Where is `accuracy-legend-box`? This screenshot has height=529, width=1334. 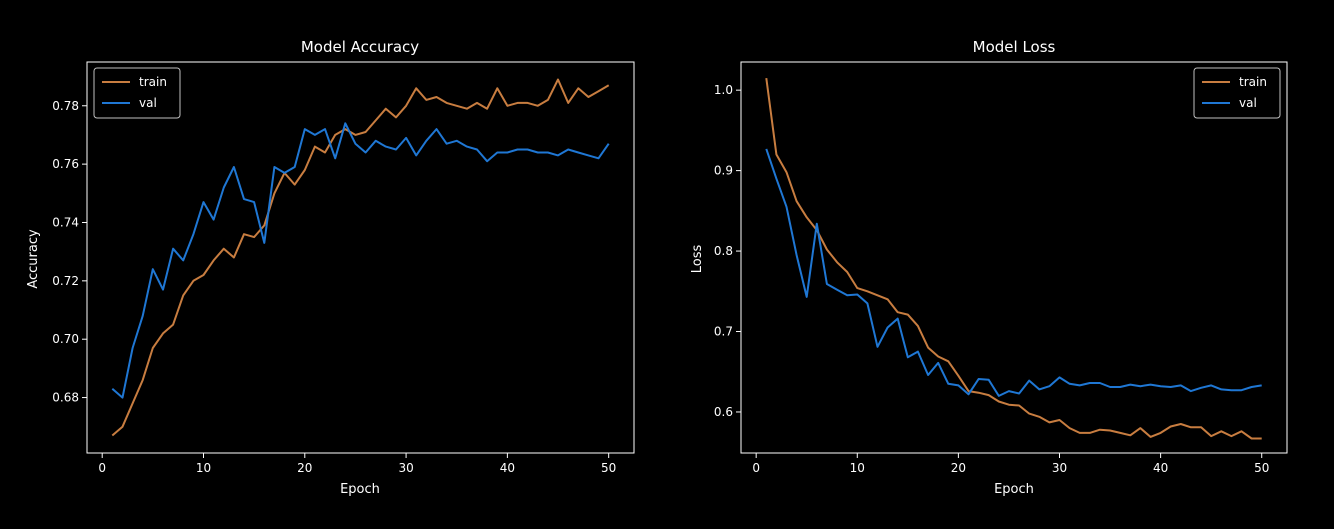
accuracy-legend-box is located at coordinates (137, 93).